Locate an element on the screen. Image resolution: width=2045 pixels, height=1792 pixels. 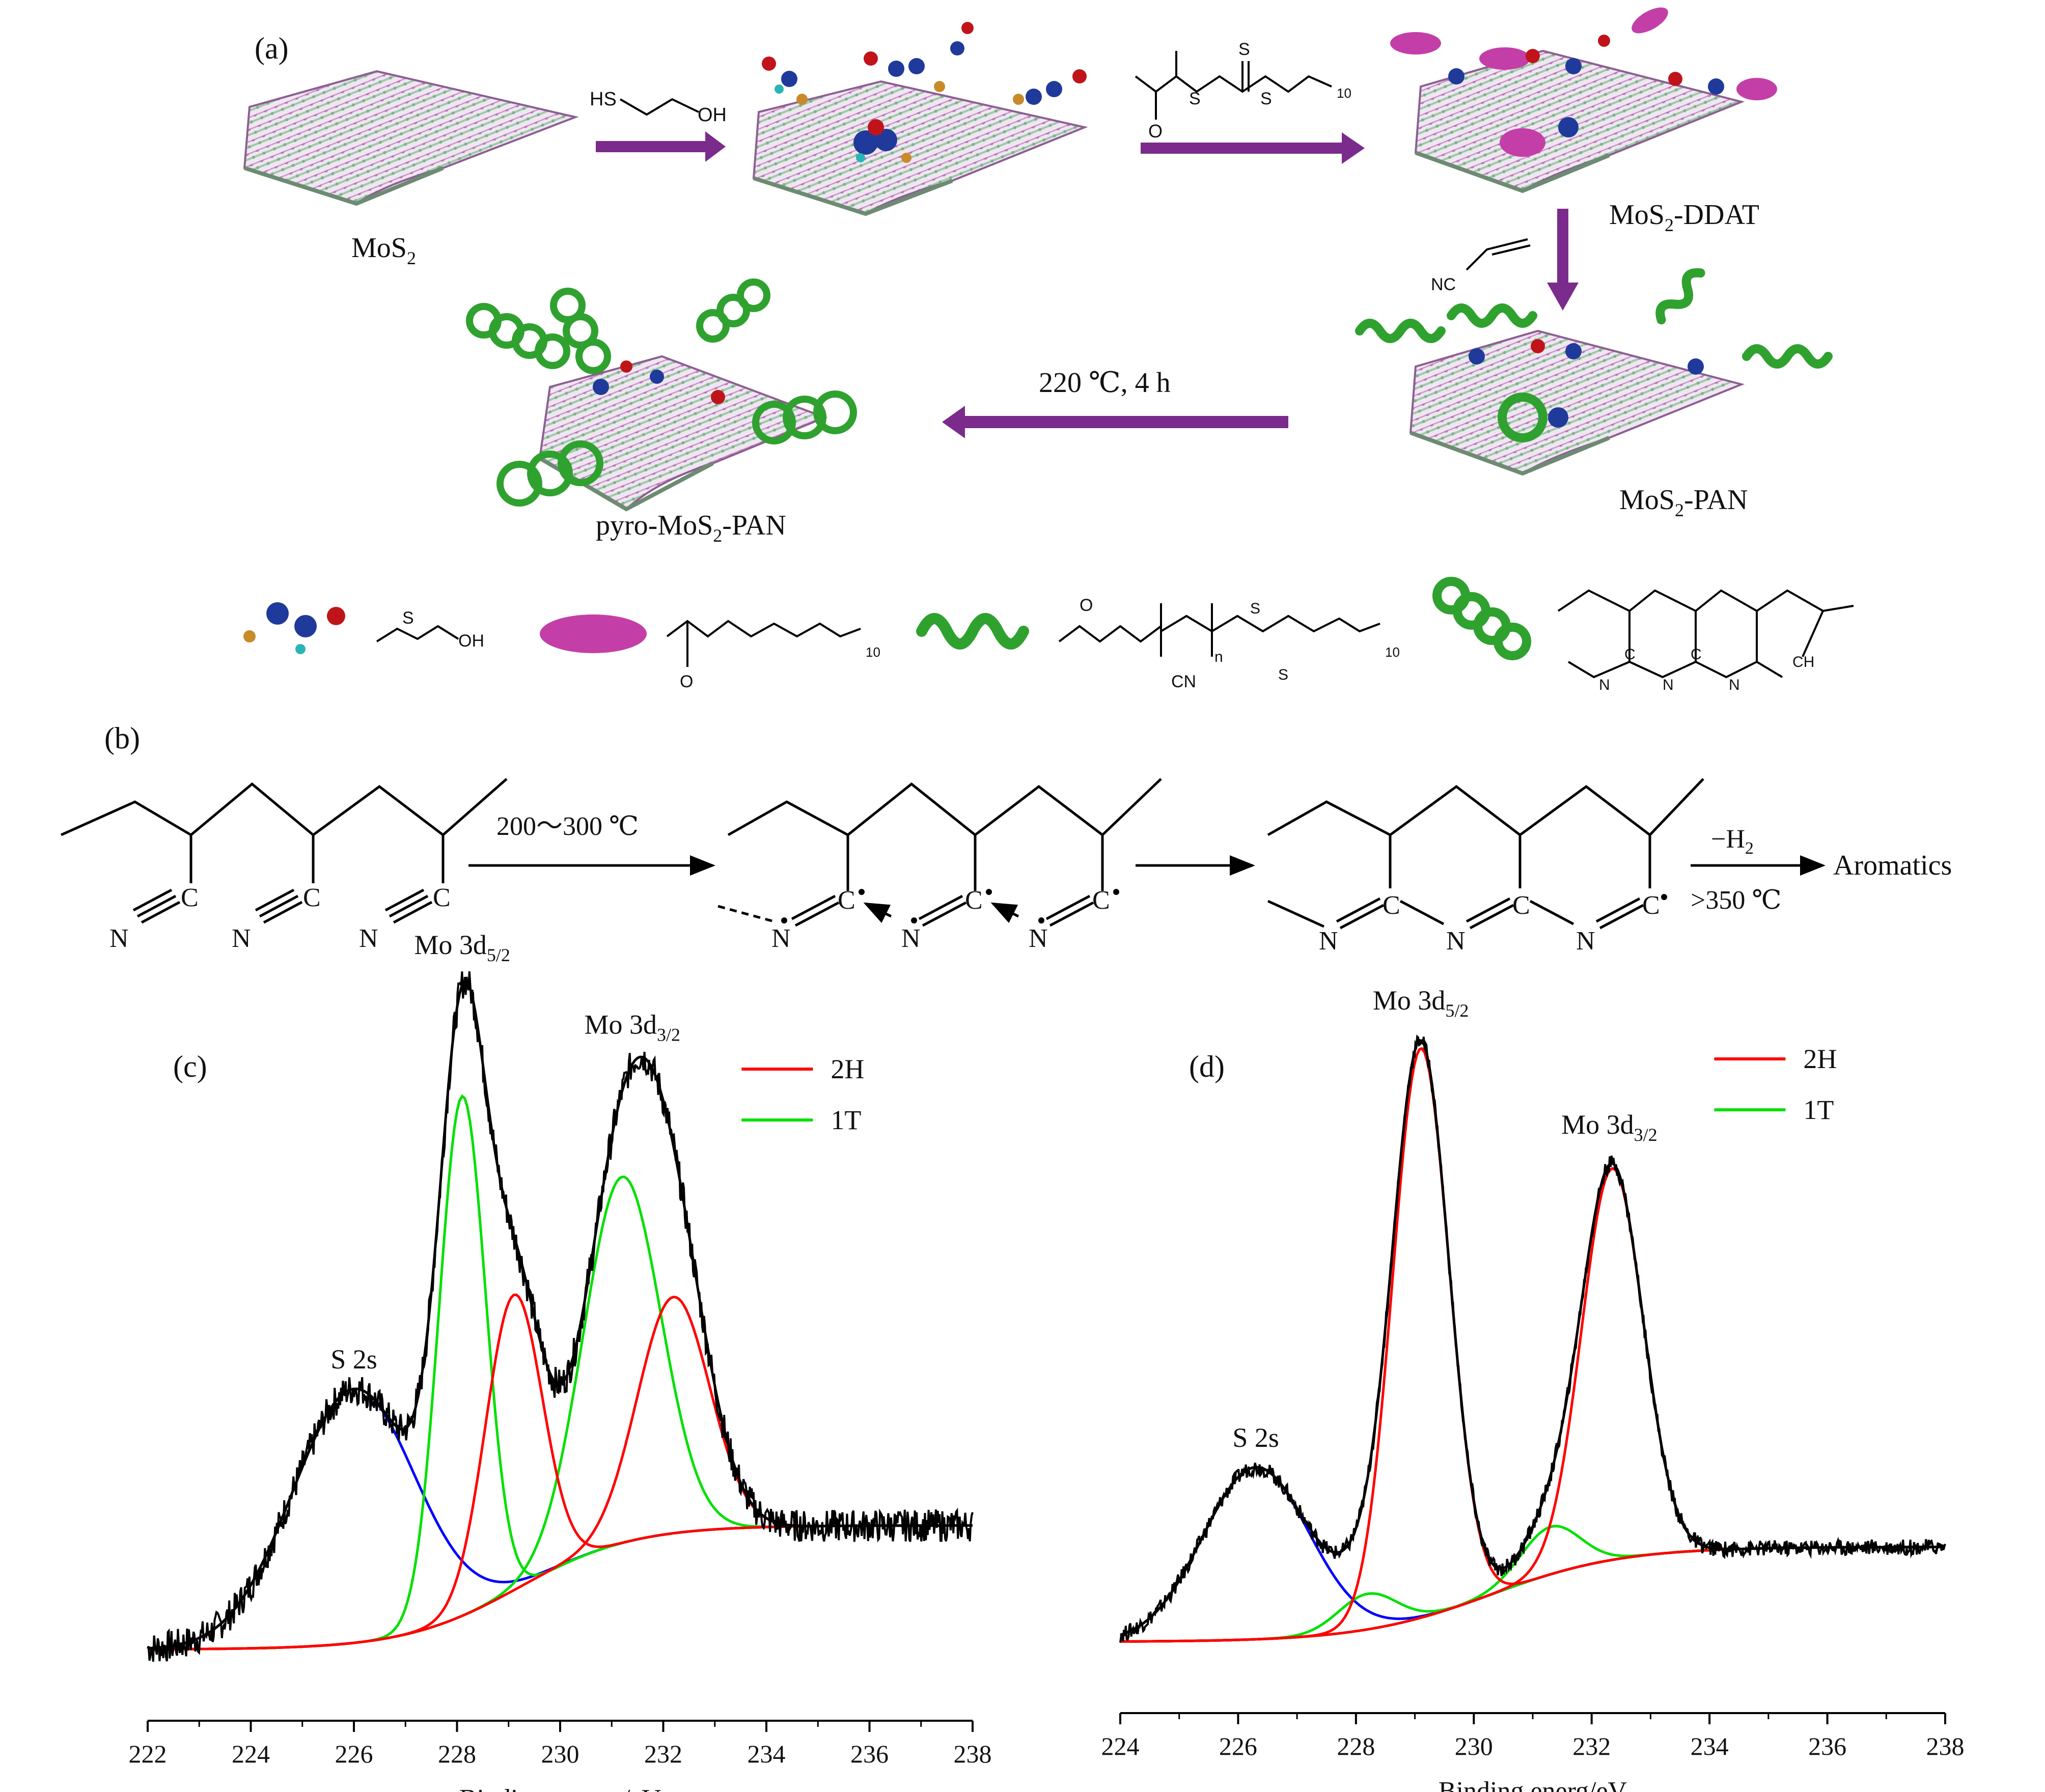
cond-350: >350 ℃ is located at coordinates (1737, 900).